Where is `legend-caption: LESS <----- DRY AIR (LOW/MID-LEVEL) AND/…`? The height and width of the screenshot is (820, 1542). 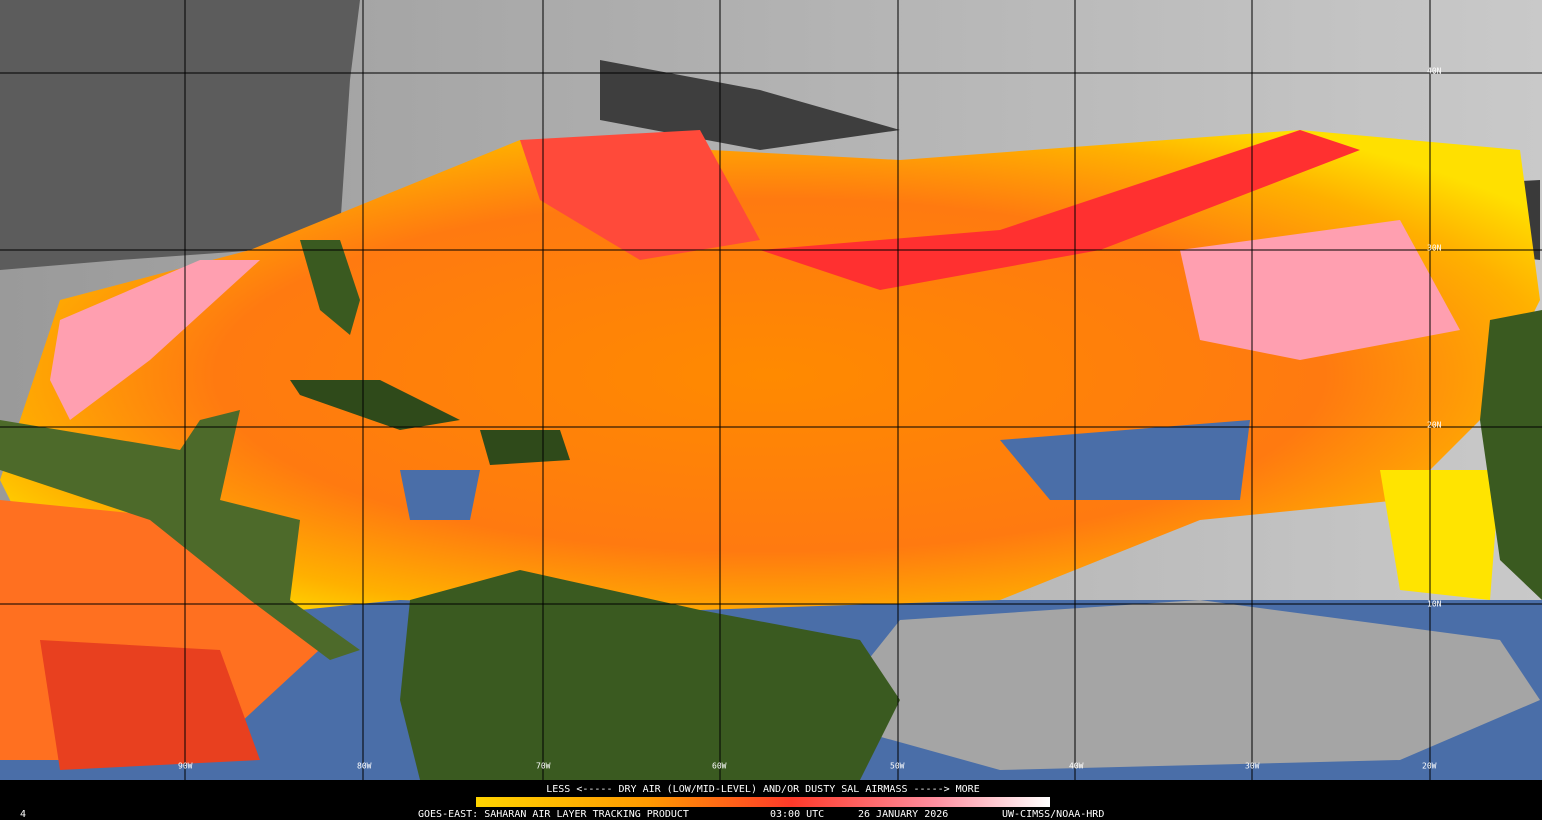 legend-caption: LESS <----- DRY AIR (LOW/MID-LEVEL) AND/… is located at coordinates (762, 789).